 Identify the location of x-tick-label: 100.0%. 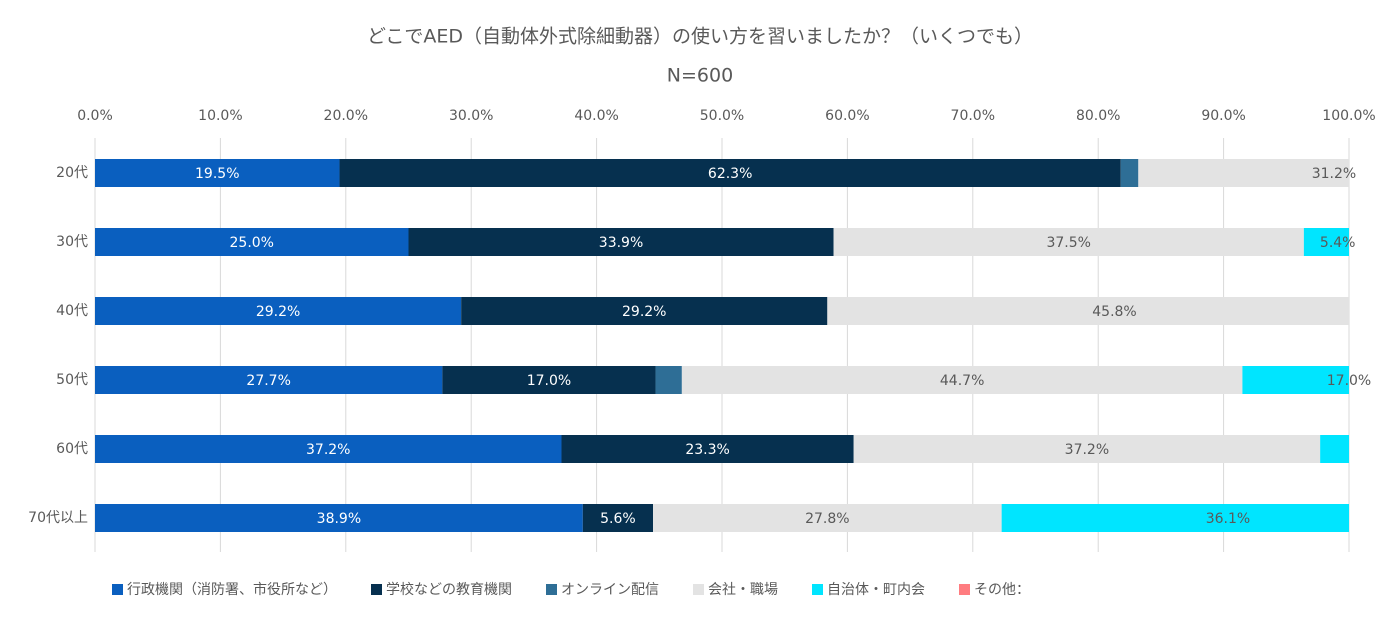
(1348, 116).